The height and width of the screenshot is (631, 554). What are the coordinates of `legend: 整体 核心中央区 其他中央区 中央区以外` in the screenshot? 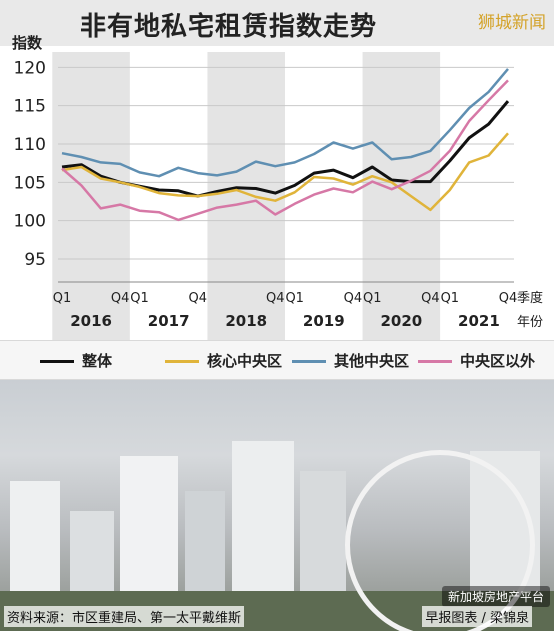 It's located at (277, 360).